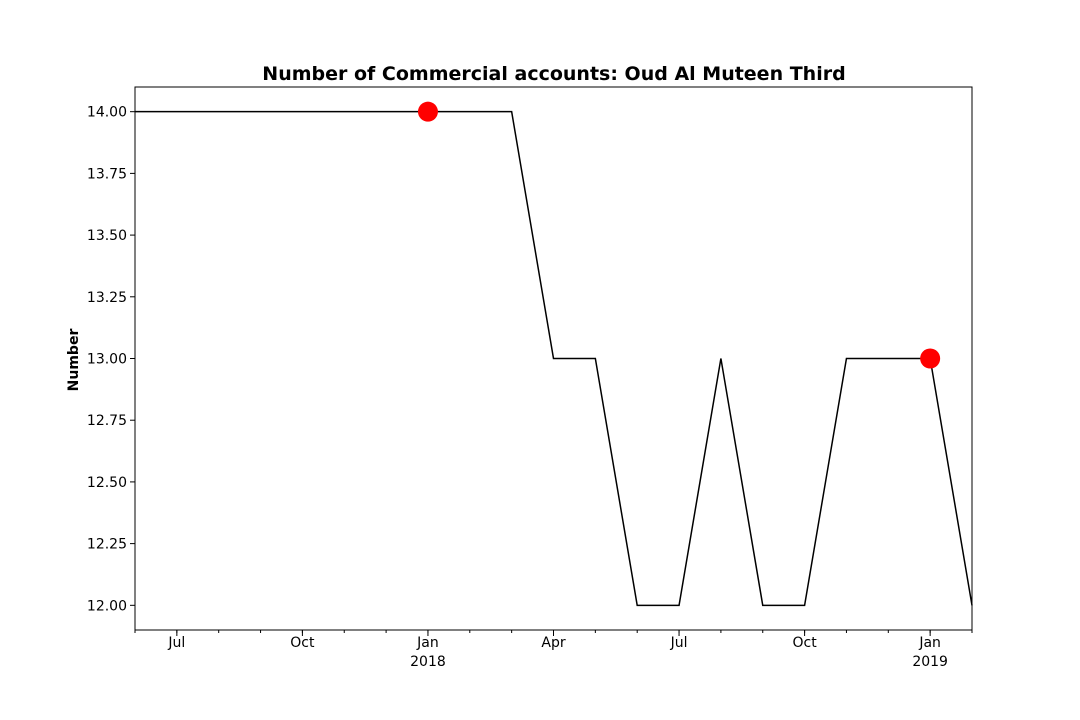 Image resolution: width=1080 pixels, height=720 pixels. What do you see at coordinates (428, 662) in the screenshot?
I see `x-tick-year-label: 2018` at bounding box center [428, 662].